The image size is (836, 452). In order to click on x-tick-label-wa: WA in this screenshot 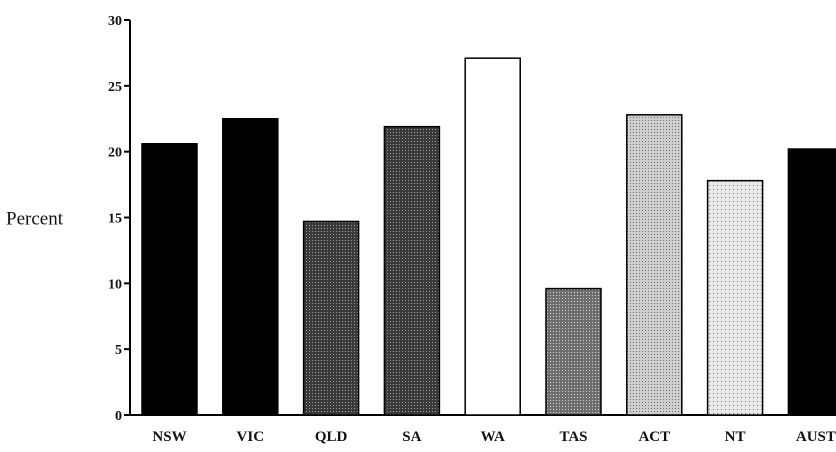, I will do `click(493, 437)`.